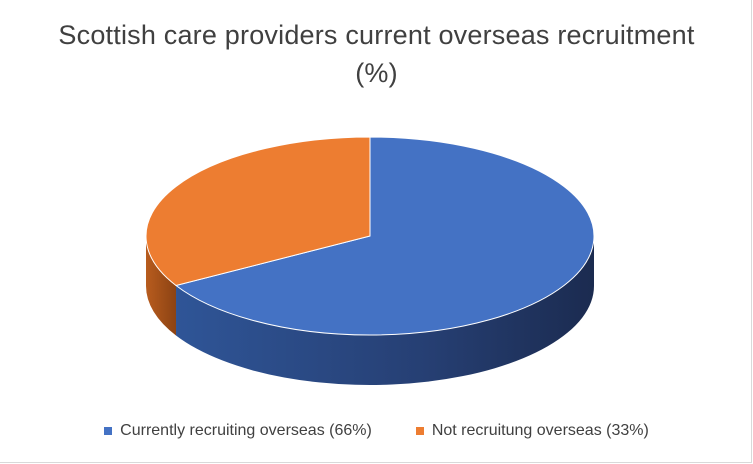 This screenshot has width=753, height=464. Describe the element at coordinates (419, 431) in the screenshot. I see `legend-swatch-not-recruiting` at that location.